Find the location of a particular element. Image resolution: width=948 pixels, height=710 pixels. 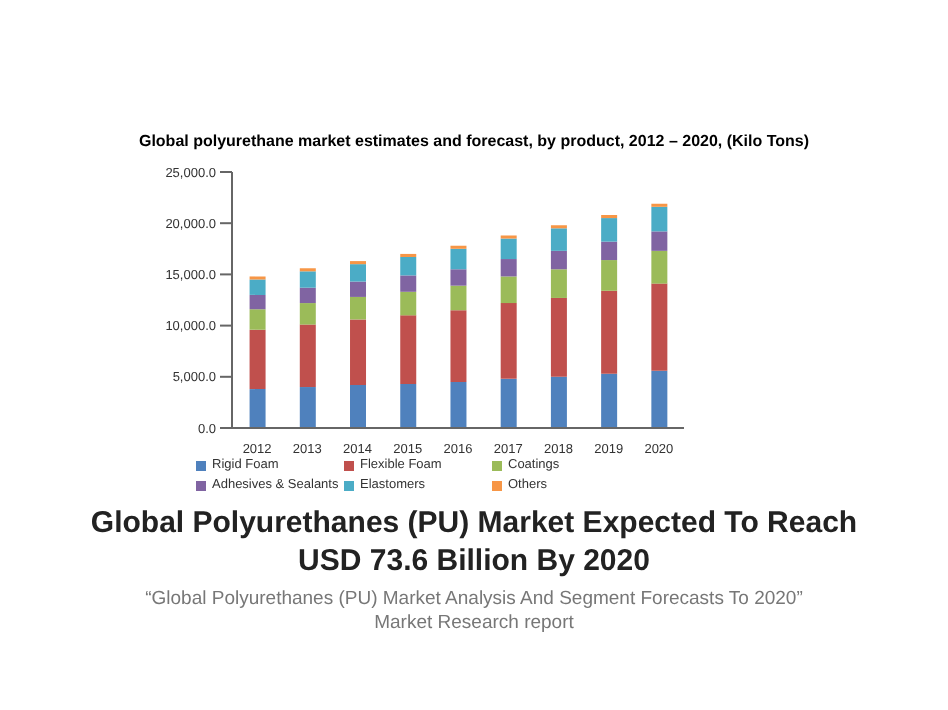

text: “Global Polyurethanes (PU) Market Analysis And Segment Forecasts To 2020” Market Research report is located at coordinates (474, 612).